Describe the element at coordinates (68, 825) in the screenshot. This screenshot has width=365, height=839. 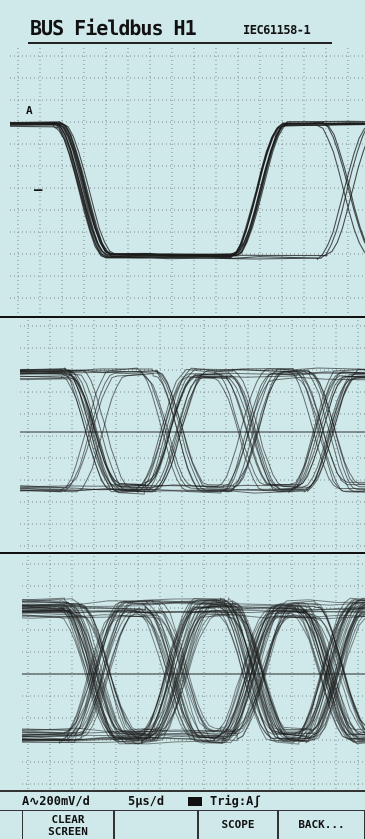
I see `clear-screen-button: CLEAR SCREEN` at that location.